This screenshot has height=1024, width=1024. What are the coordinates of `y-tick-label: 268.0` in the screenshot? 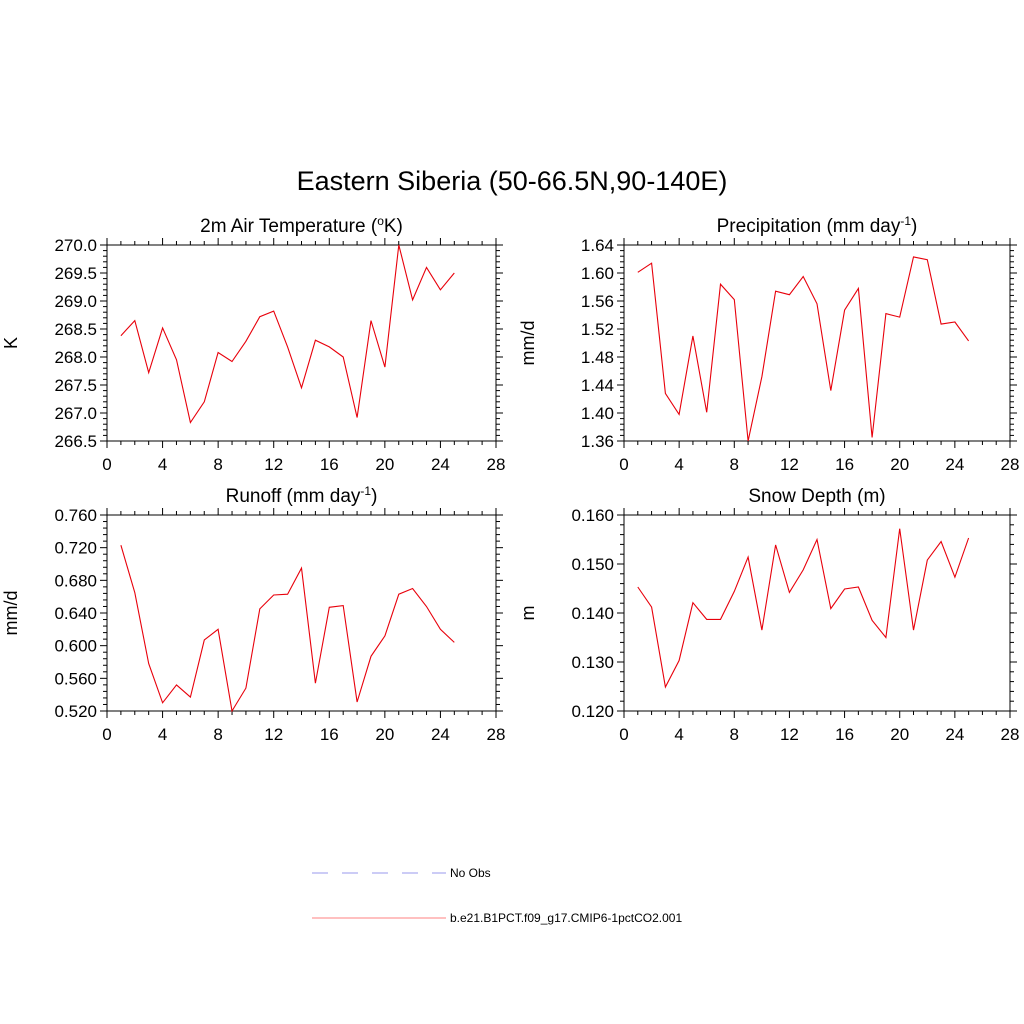 It's located at (75, 357).